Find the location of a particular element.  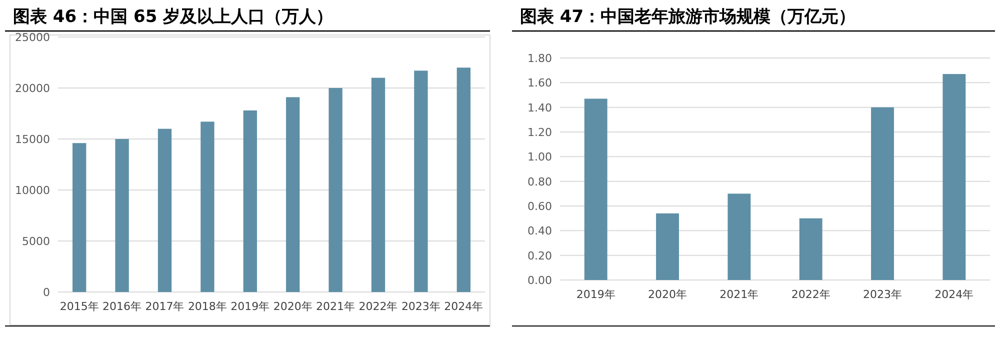

y-tick-label: 10000 is located at coordinates (32, 190).